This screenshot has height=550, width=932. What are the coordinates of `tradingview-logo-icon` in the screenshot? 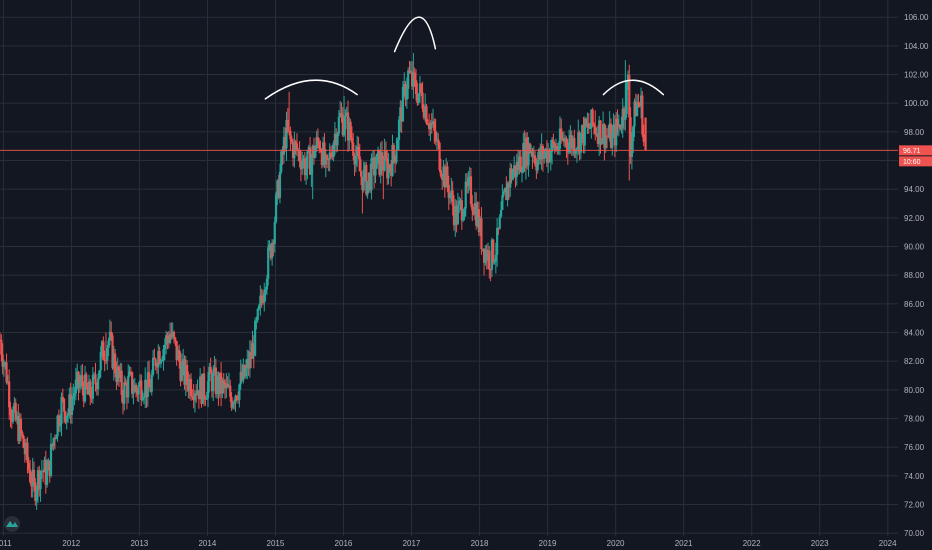 It's located at (12, 524).